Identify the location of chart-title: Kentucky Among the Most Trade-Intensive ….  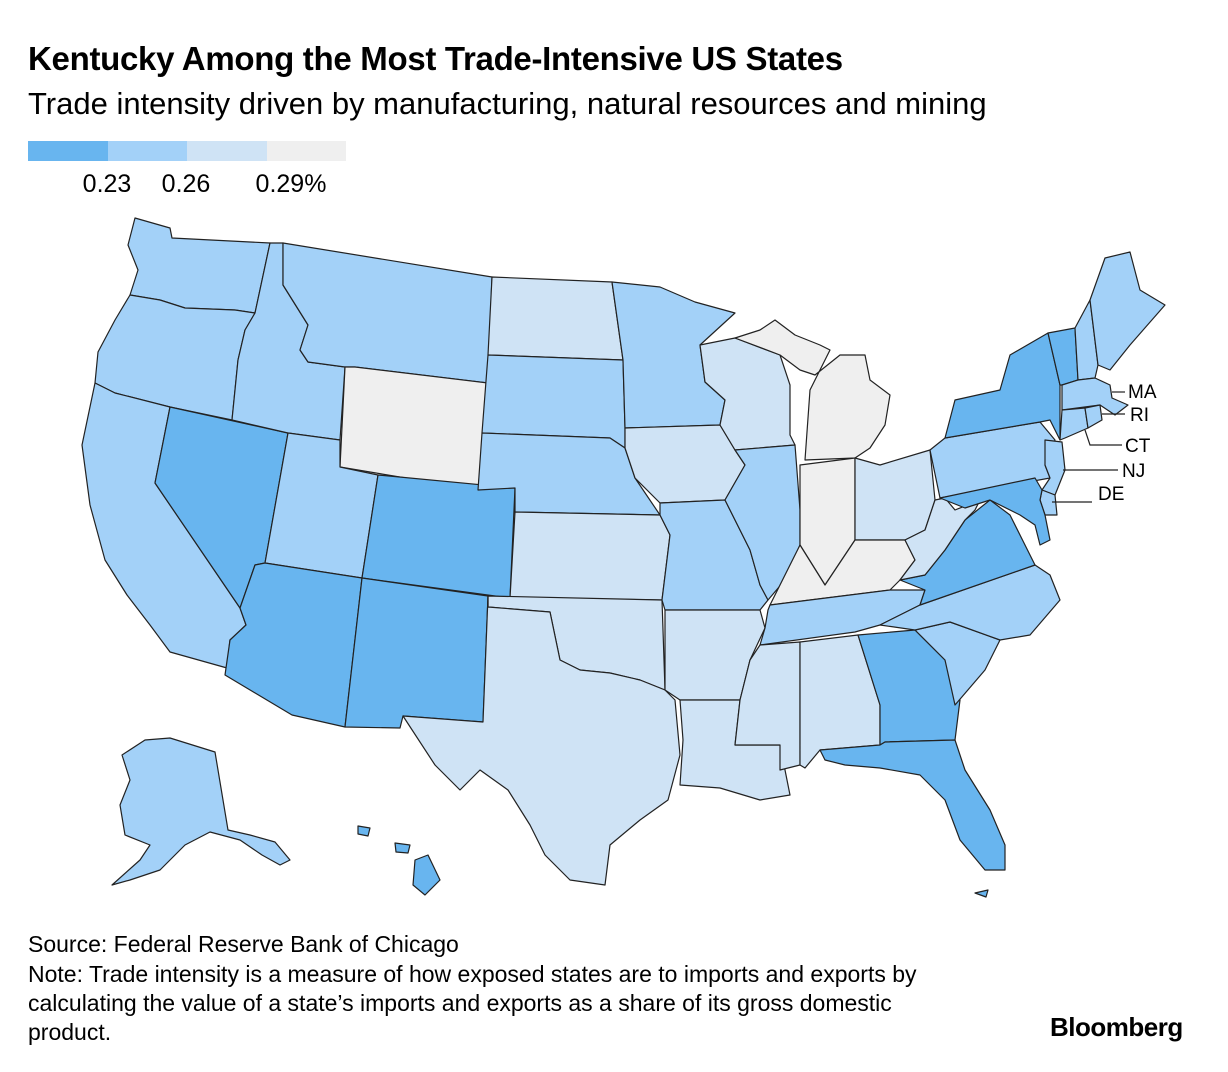
(435, 58).